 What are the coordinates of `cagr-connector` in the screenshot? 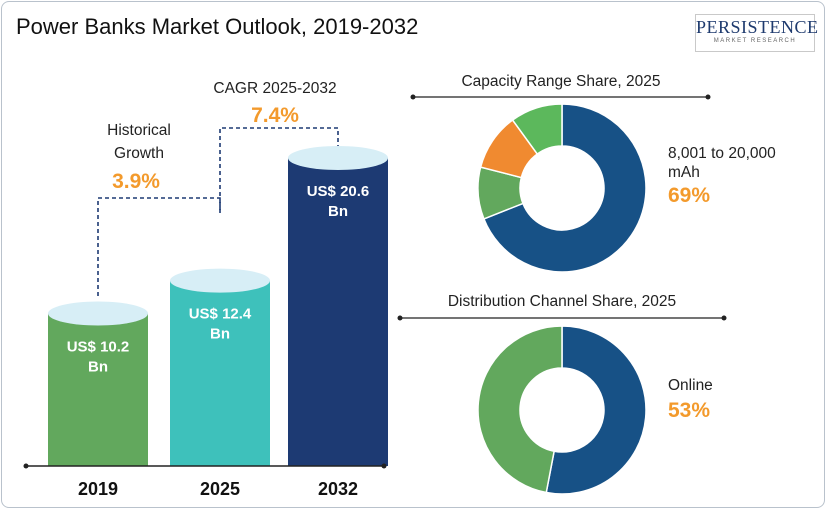 It's located at (279, 168).